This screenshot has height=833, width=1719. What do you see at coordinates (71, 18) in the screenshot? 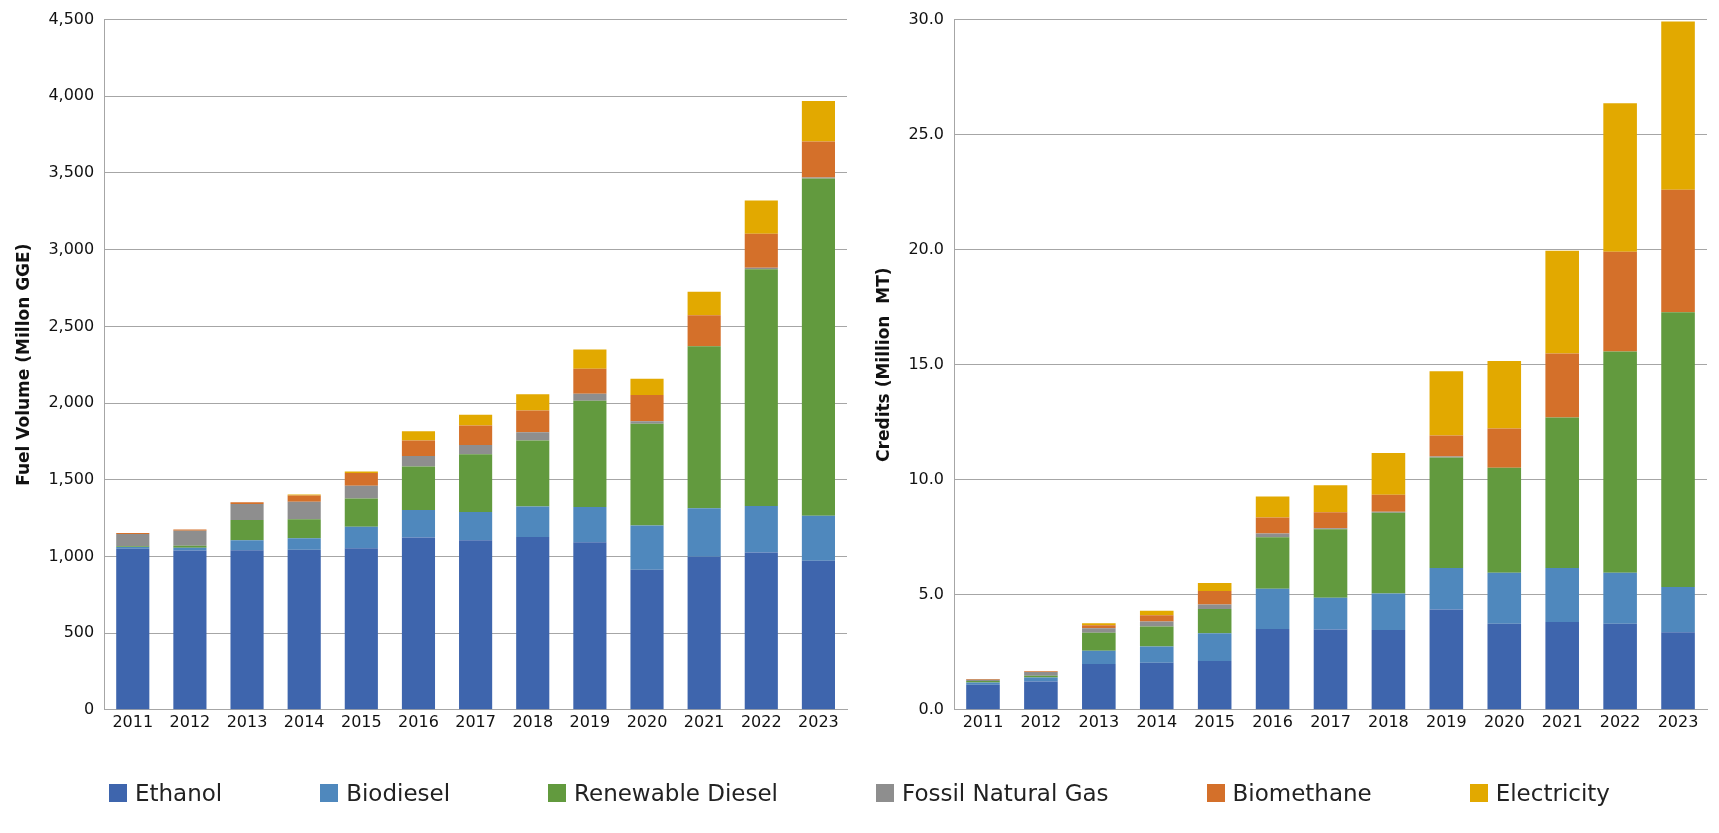
I see `y-tick-label: 4,500` at bounding box center [71, 18].